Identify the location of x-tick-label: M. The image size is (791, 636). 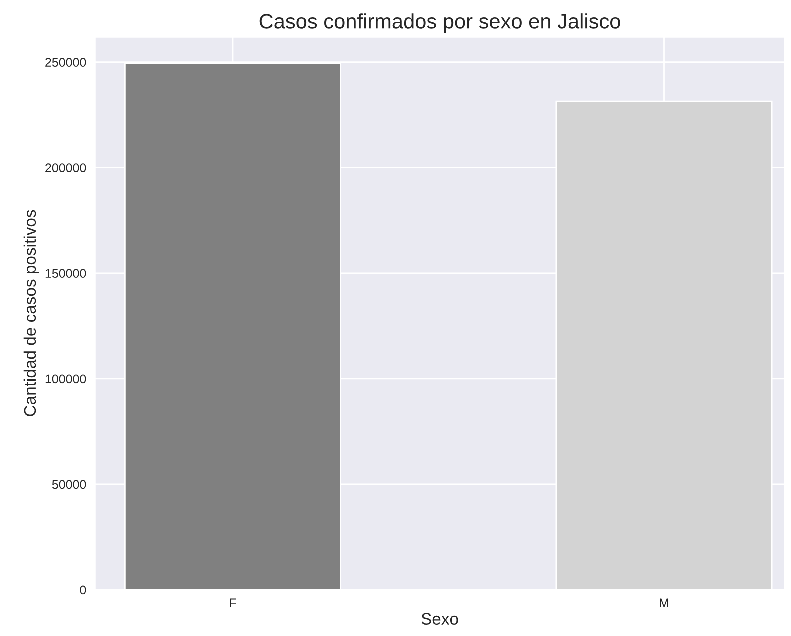
(664, 603).